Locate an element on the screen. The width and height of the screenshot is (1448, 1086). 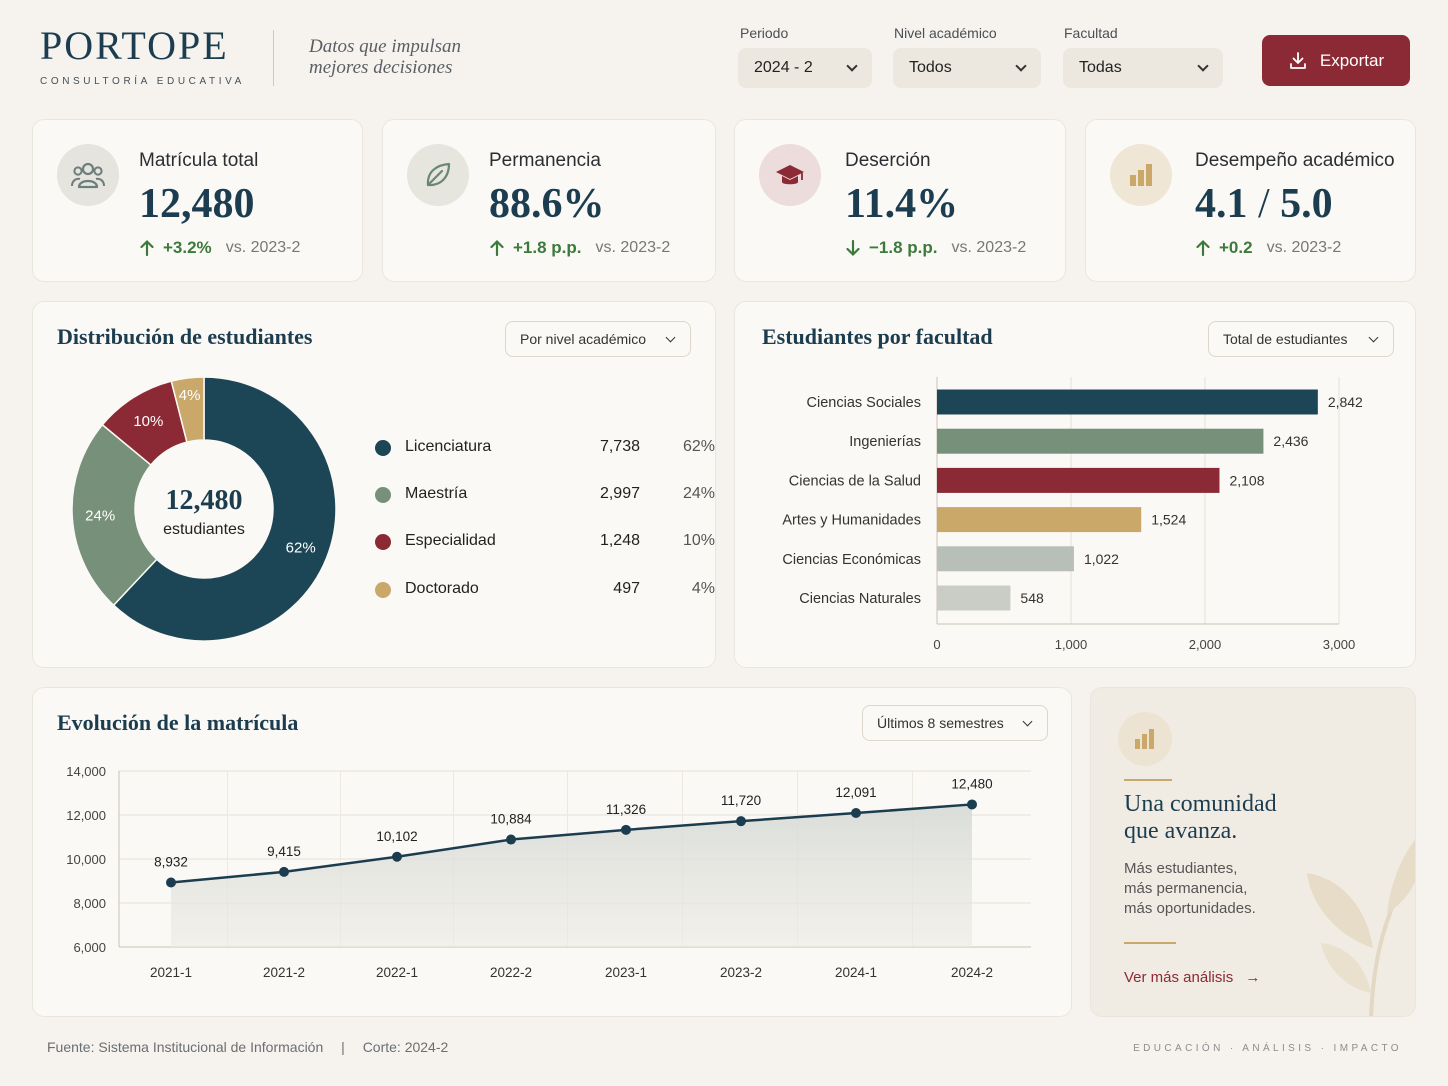
insight-text-line-2: más permanencia, is located at coordinates (1186, 888).